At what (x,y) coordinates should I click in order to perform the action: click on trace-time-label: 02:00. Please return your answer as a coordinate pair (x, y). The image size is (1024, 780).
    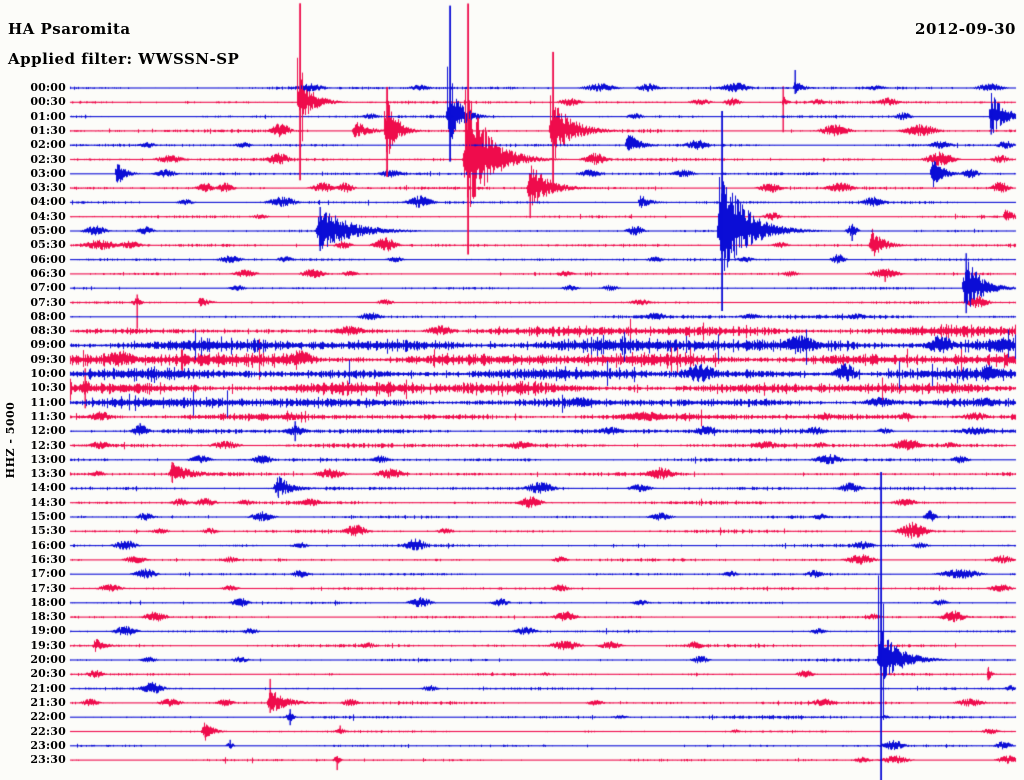
    Looking at the image, I should click on (48, 145).